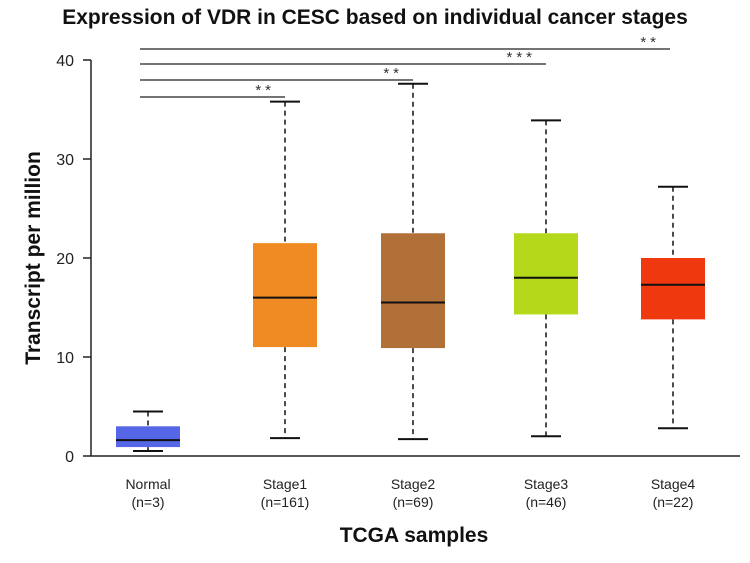  Describe the element at coordinates (546, 484) in the screenshot. I see `x-tick-label: Stage3` at that location.